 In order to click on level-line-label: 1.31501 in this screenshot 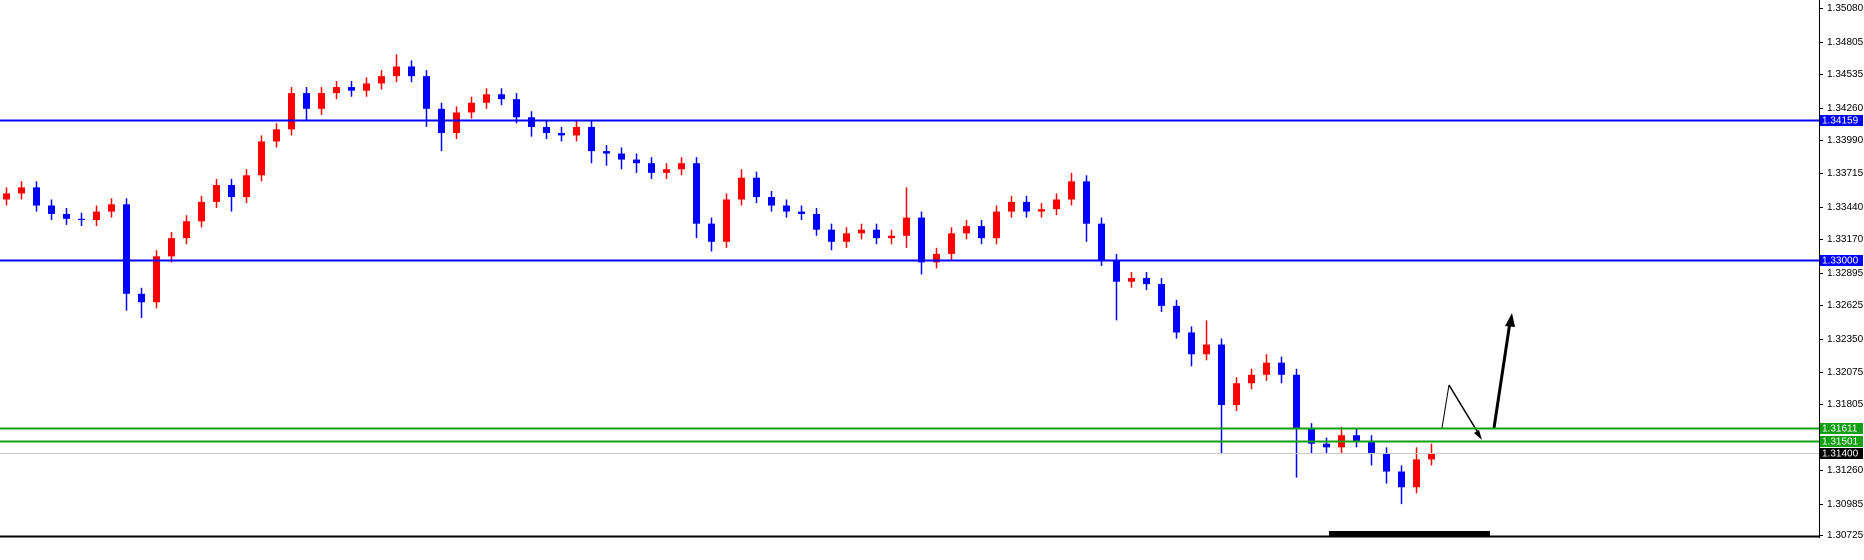, I will do `click(1840, 442)`.